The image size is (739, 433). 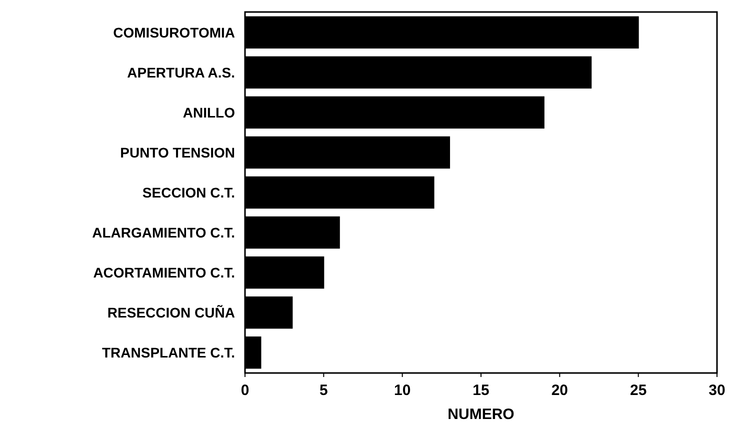 I want to click on y-tick-label: APERTURA A.S., so click(x=181, y=72).